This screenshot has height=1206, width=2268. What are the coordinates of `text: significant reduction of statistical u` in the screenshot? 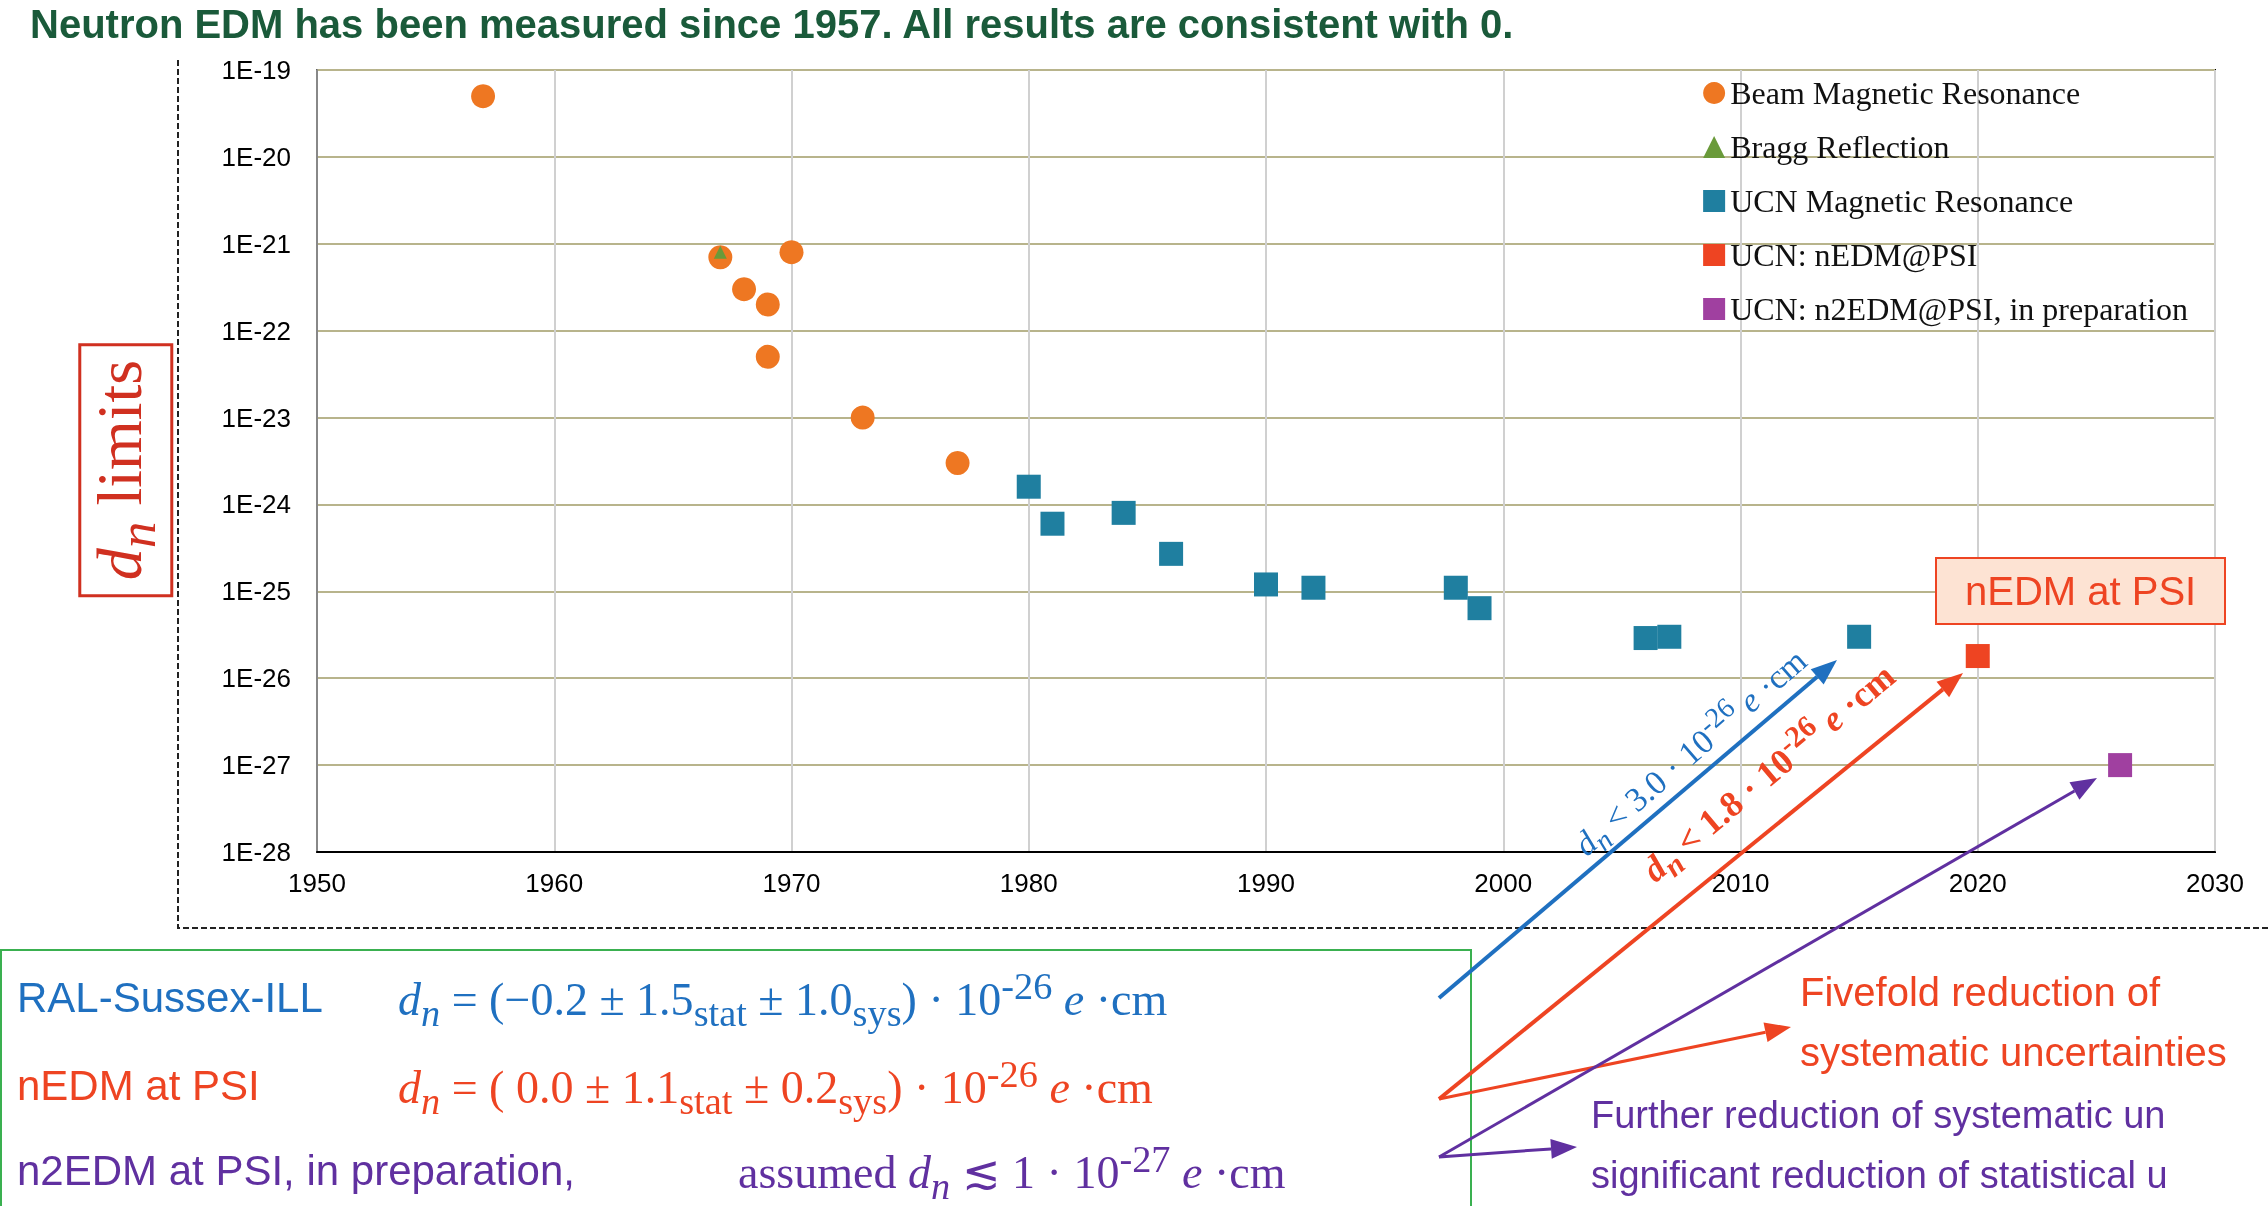 It's located at (1879, 1175).